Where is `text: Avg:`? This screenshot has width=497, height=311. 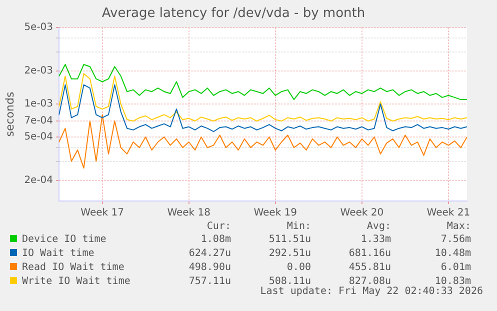
text: Avg: is located at coordinates (378, 227).